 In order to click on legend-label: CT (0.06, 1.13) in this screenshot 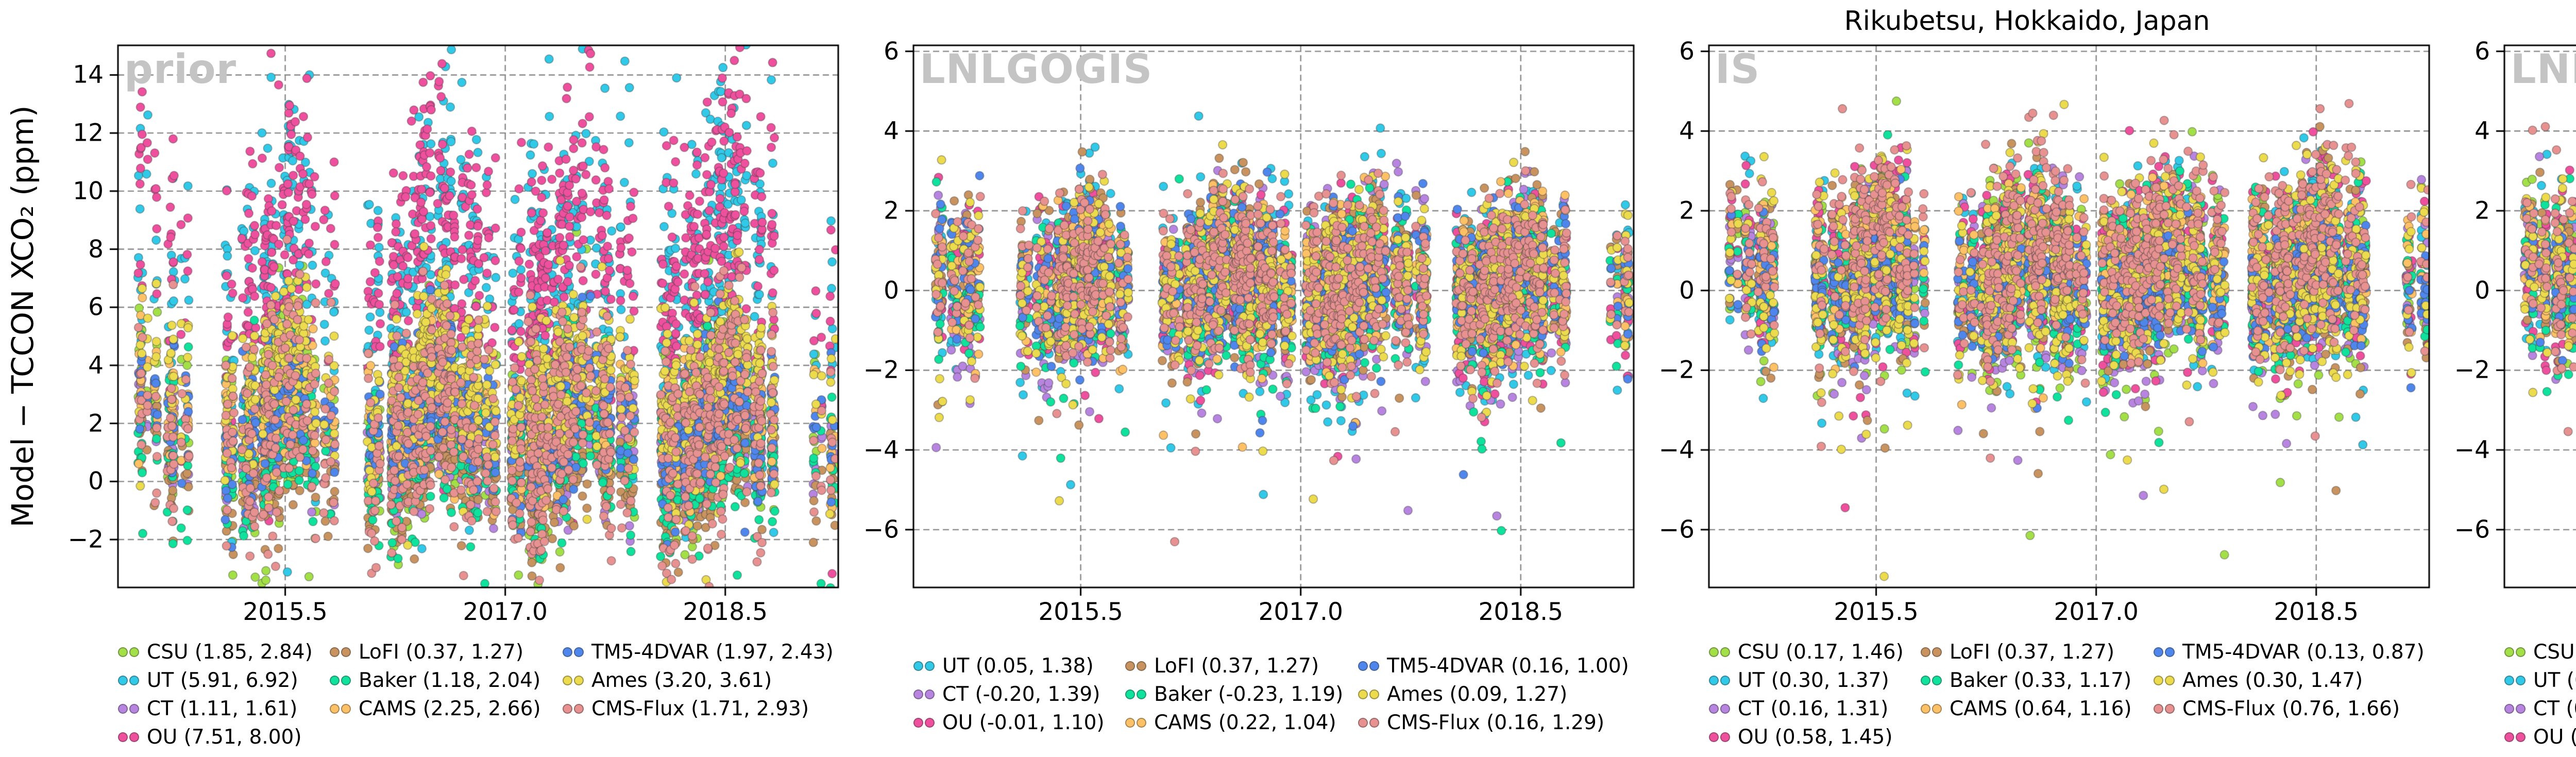, I will do `click(2555, 709)`.